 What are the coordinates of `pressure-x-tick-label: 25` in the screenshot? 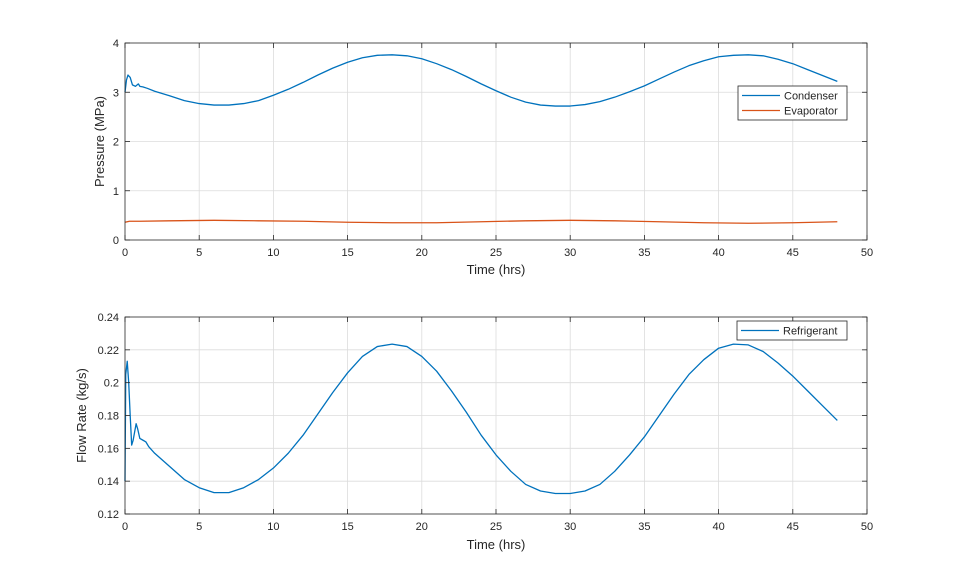 It's located at (496, 253).